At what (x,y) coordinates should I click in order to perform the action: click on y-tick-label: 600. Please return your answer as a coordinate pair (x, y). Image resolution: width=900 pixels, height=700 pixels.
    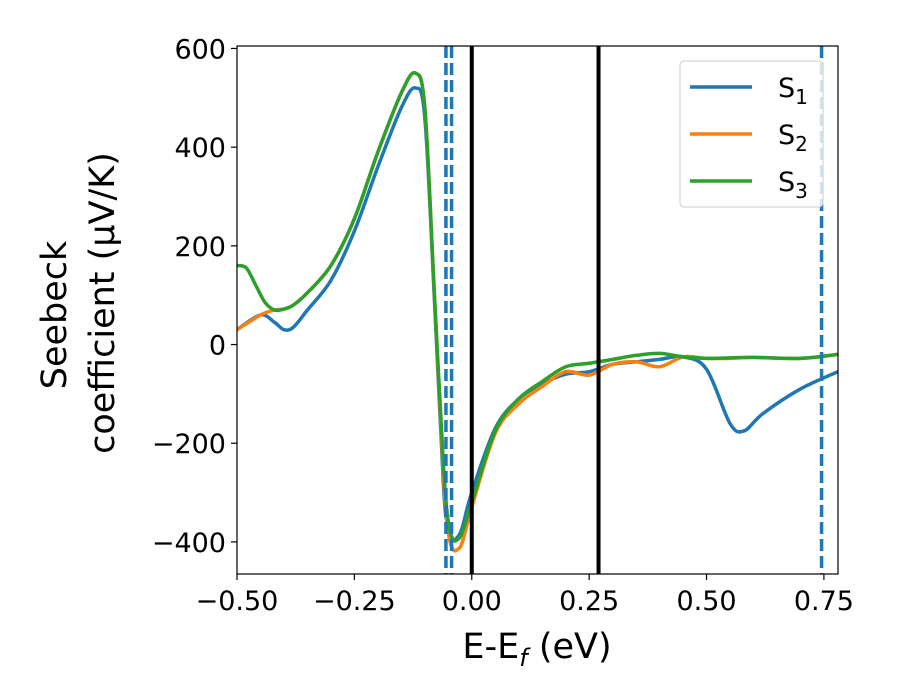
    Looking at the image, I should click on (200, 49).